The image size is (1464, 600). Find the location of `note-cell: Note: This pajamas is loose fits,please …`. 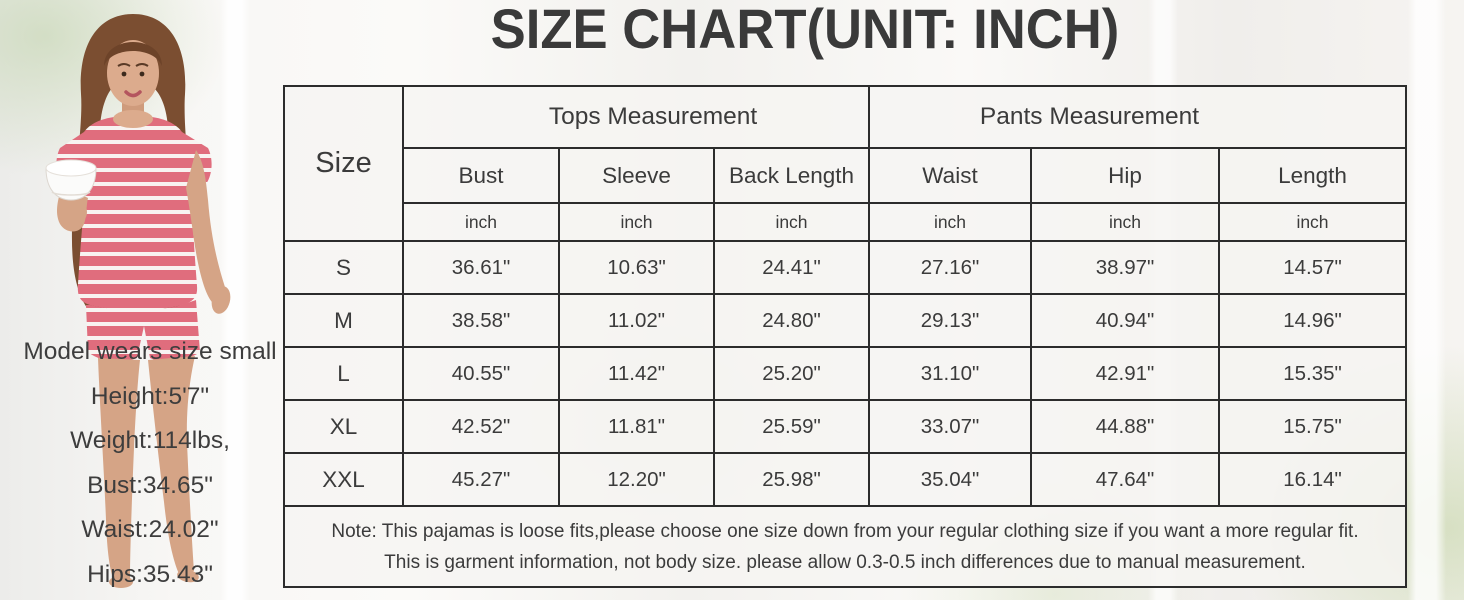

note-cell: Note: This pajamas is loose fits,please … is located at coordinates (845, 546).